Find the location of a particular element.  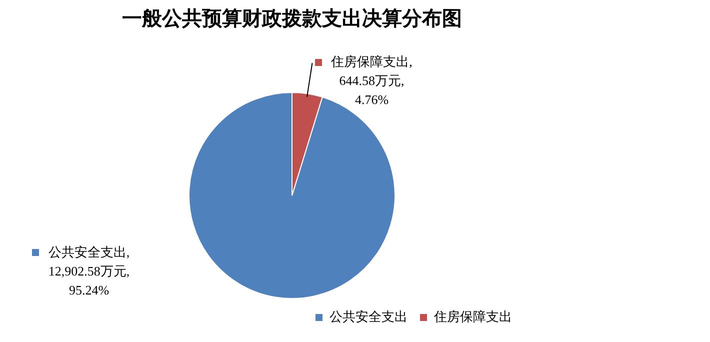

legend-label: 住房保障支出 is located at coordinates (472, 316).